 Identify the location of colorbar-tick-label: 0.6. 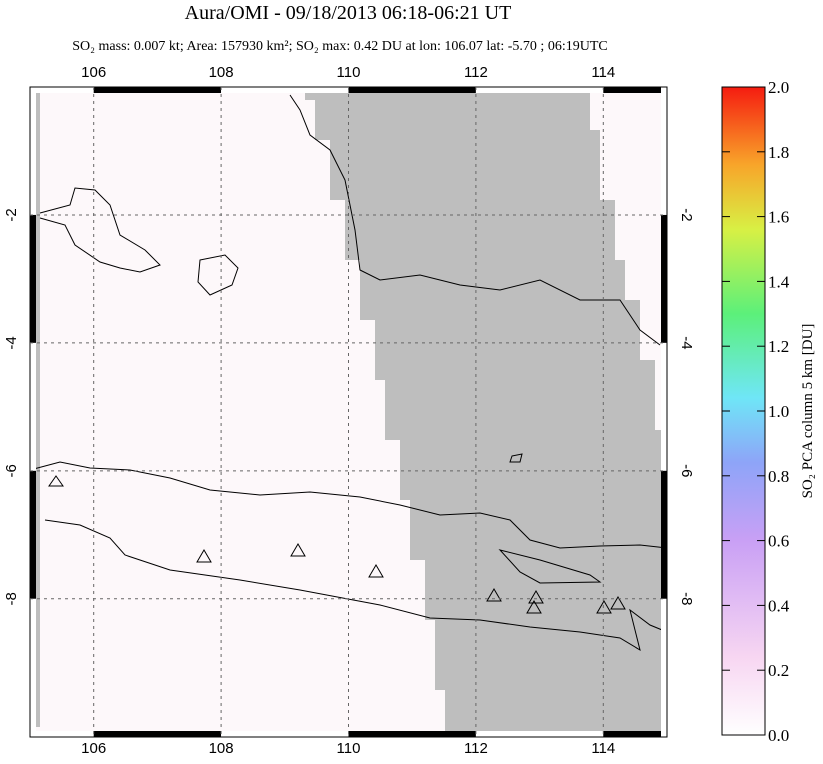
(778, 541).